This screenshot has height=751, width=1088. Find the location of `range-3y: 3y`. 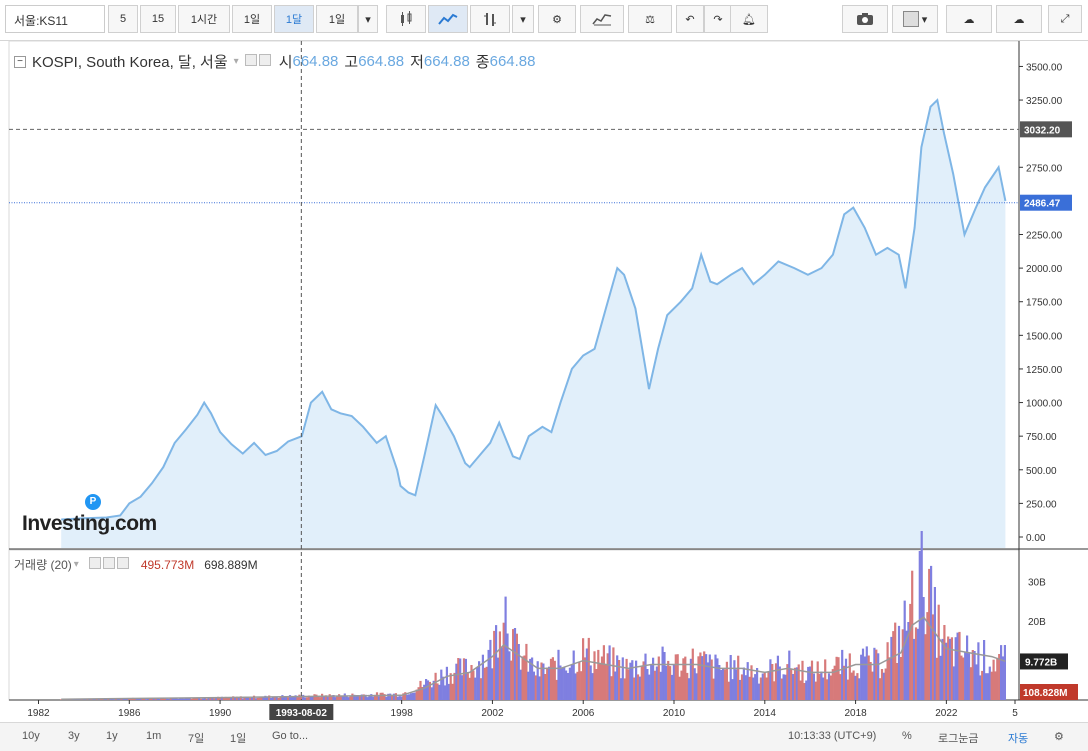

range-3y: 3y is located at coordinates (74, 736).